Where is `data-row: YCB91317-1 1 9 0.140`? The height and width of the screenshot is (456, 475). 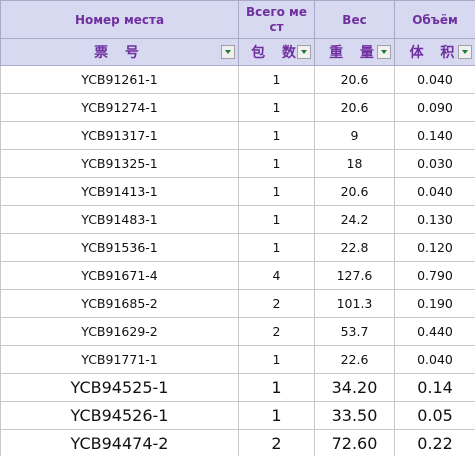
data-row: YCB91317-1 1 9 0.140 is located at coordinates (237, 135).